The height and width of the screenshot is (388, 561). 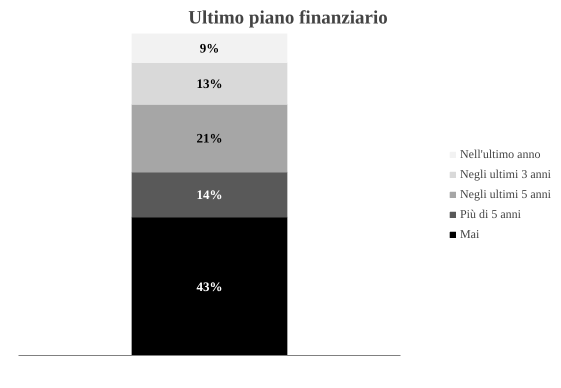 I want to click on legend-label: Negli ultimi 5 anni, so click(x=505, y=194).